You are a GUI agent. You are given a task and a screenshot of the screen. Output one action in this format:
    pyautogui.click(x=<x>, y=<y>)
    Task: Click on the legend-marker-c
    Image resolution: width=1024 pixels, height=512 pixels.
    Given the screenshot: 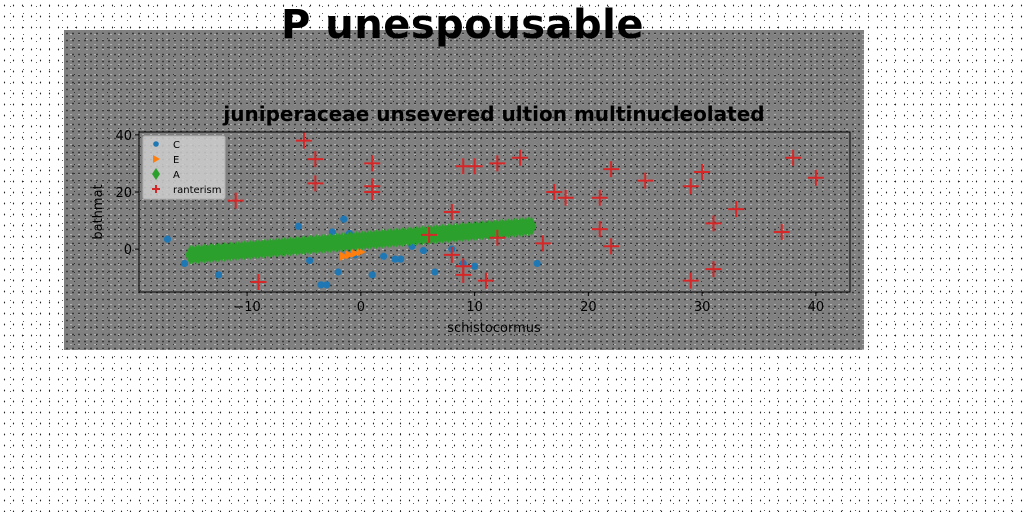 What is the action you would take?
    pyautogui.click(x=156, y=144)
    